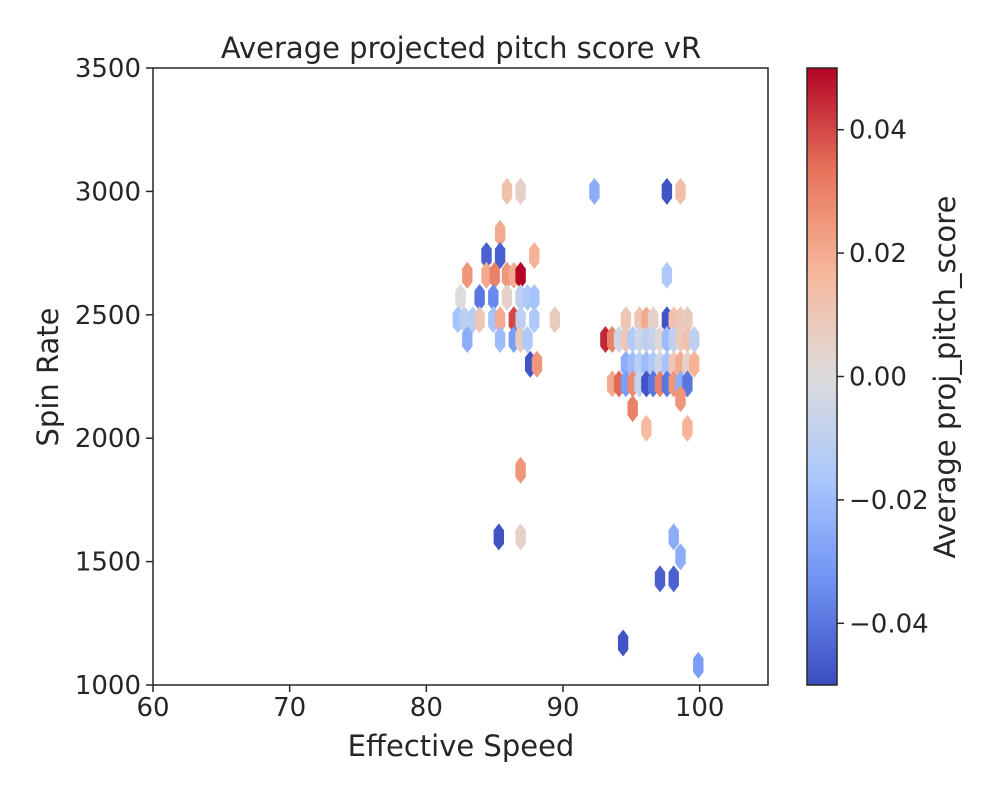  Describe the element at coordinates (108, 686) in the screenshot. I see `y-tick-label: 1000` at that location.